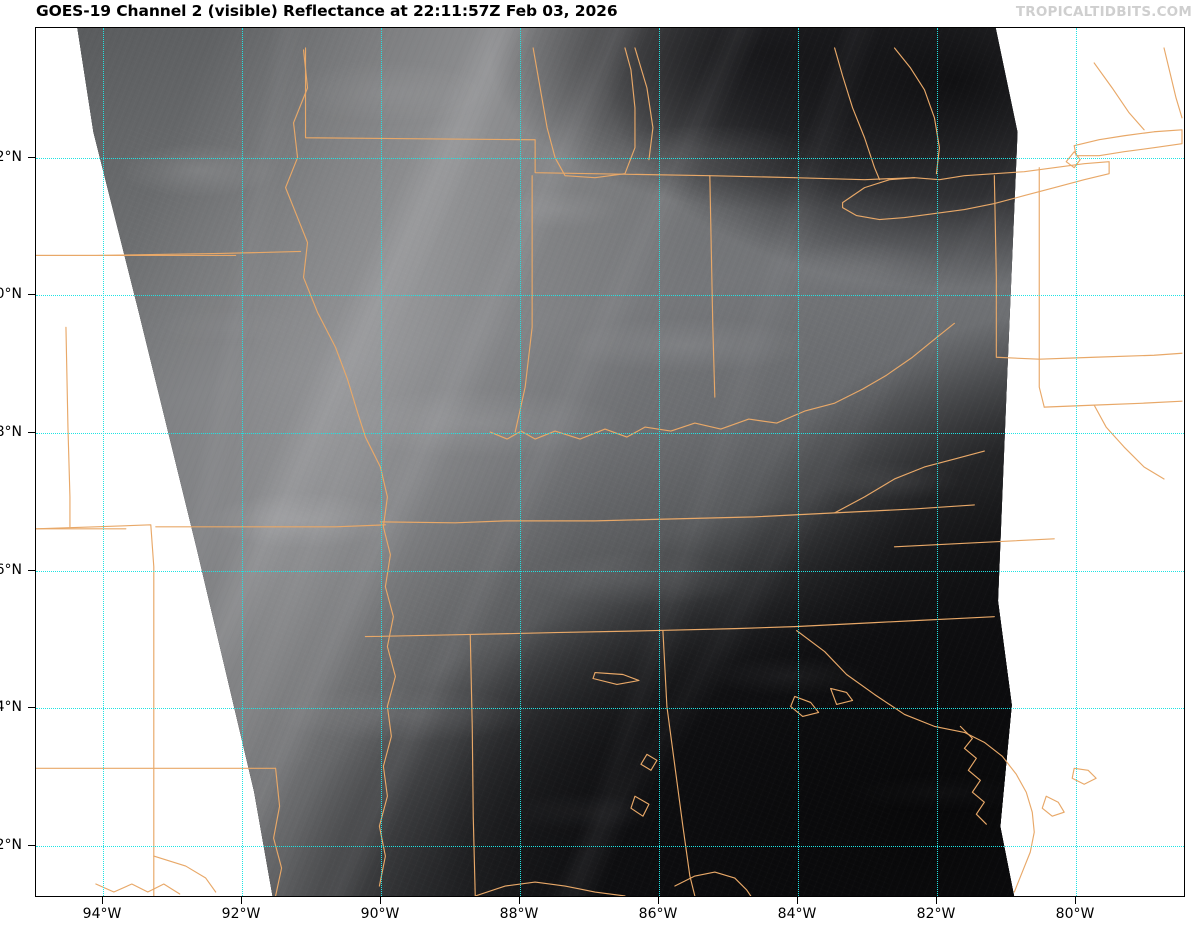 The width and height of the screenshot is (1200, 929). I want to click on border-ga-nc-sc, so click(895, 622).